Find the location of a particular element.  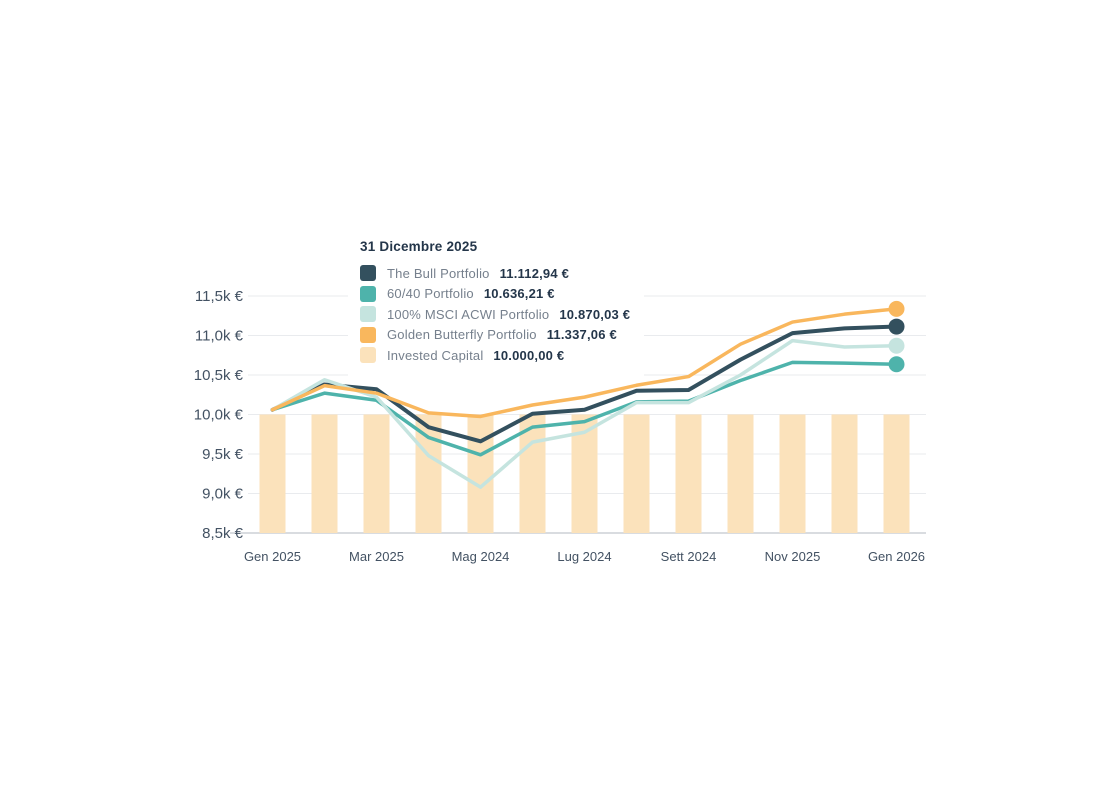

x-tick-label: Sett 2024 is located at coordinates (689, 556).